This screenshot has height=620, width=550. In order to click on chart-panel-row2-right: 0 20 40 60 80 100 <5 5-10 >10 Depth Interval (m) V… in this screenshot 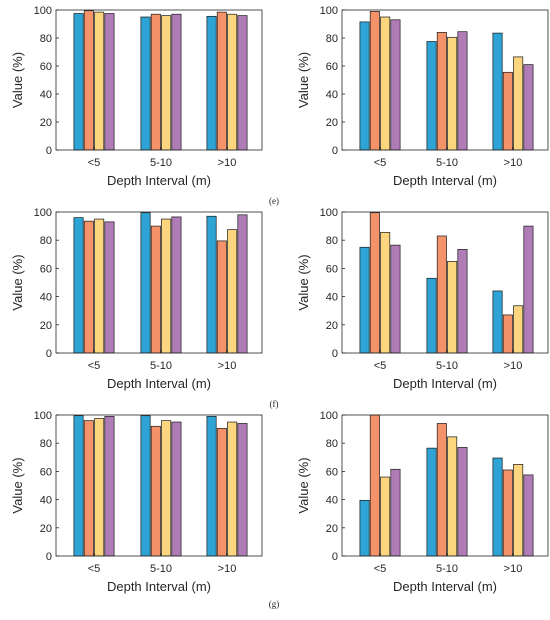, I will do `click(422, 299)`.